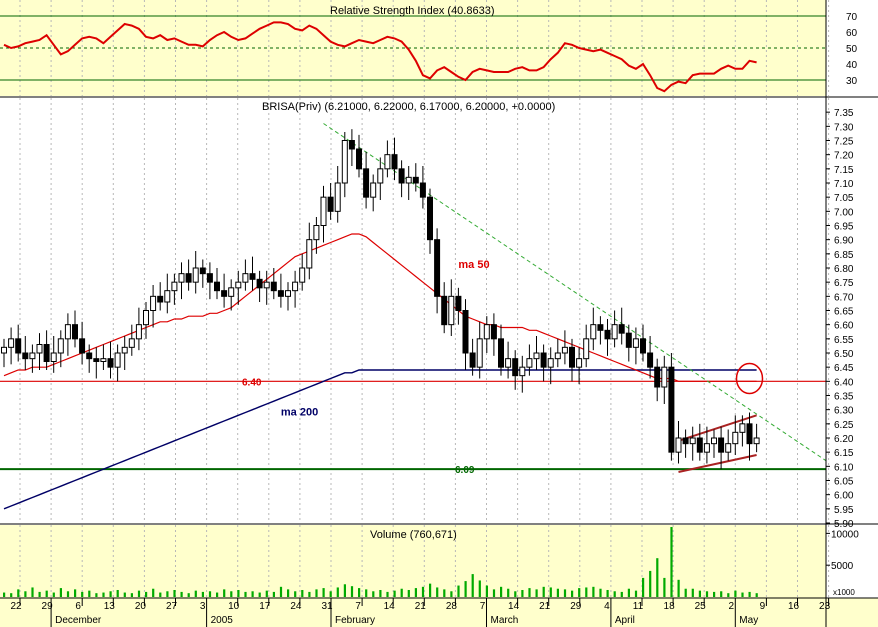  Describe the element at coordinates (844, 496) in the screenshot. I see `price-tick-label: 6.00` at that location.